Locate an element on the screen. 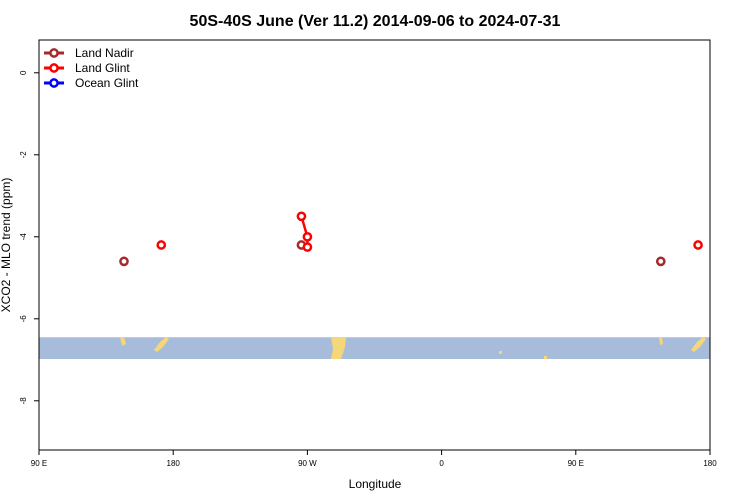 Image resolution: width=750 pixels, height=500 pixels. y-tick-label: -2 is located at coordinates (23, 155).